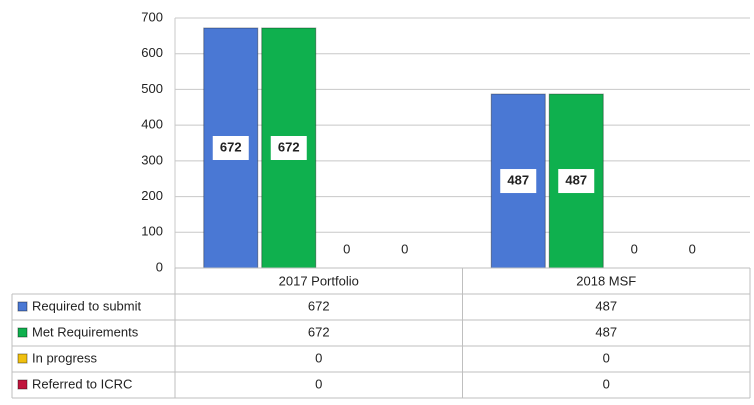 Image resolution: width=754 pixels, height=405 pixels. Describe the element at coordinates (85, 331) in the screenshot. I see `legend-label: Met Requirements` at that location.